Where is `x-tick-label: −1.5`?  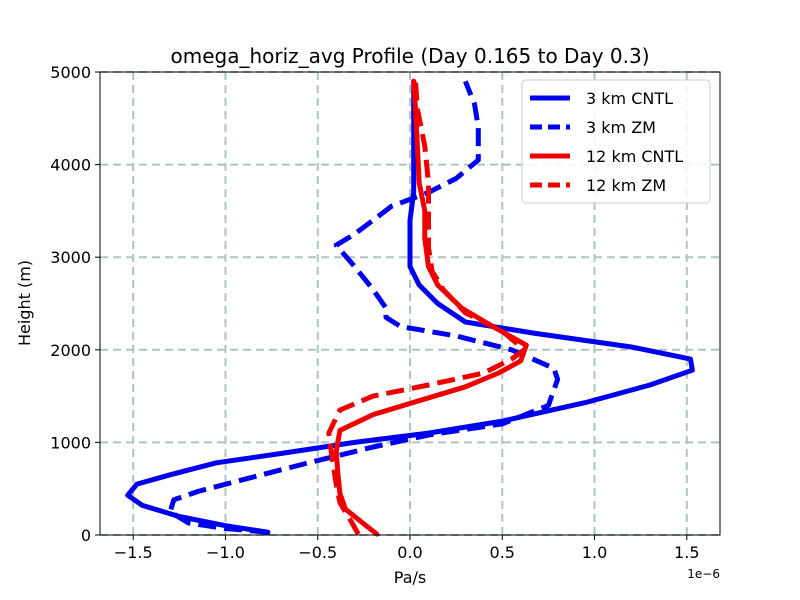
x-tick-label: −1.5 is located at coordinates (133, 552).